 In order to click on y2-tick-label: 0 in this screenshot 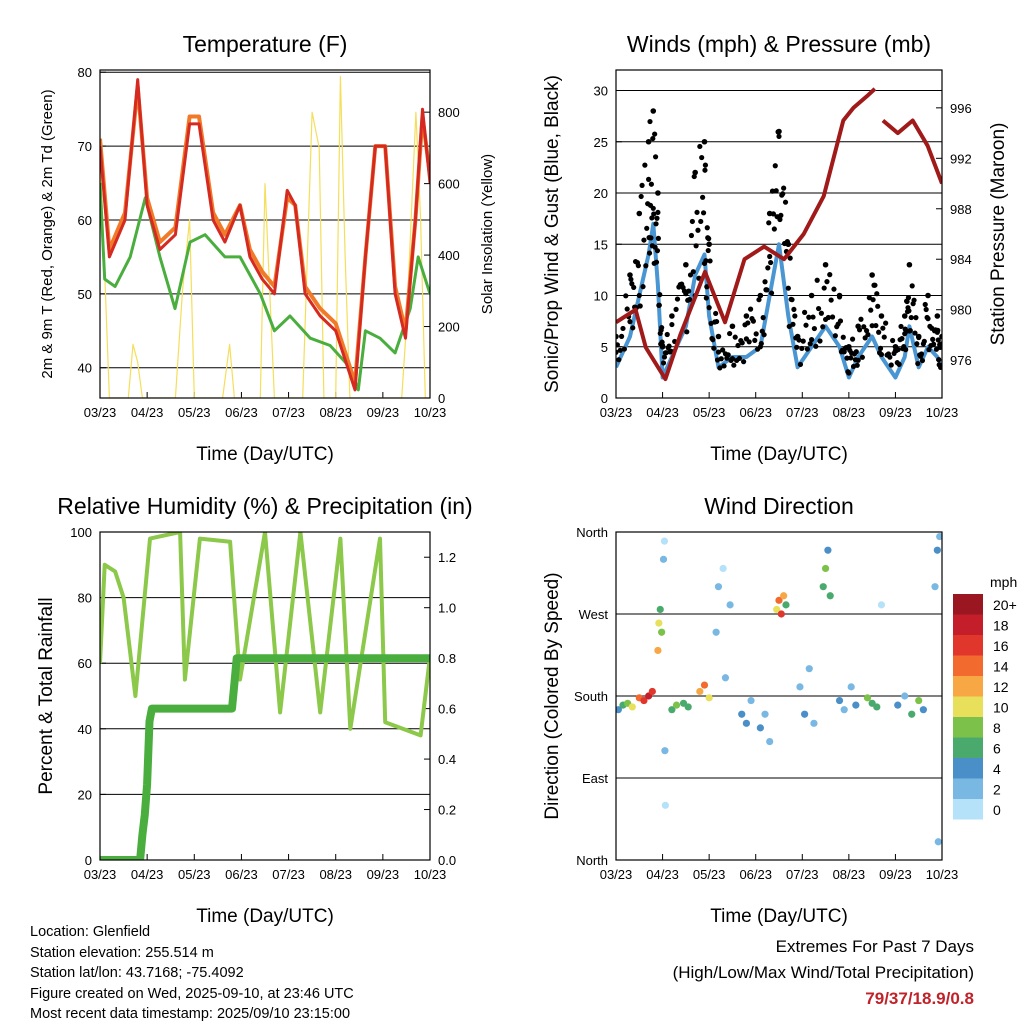, I will do `click(441, 398)`.